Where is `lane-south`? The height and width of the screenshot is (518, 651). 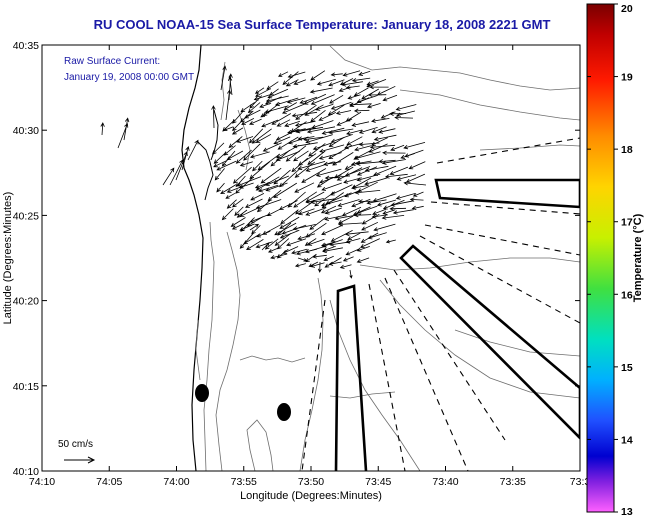
lane-south is located at coordinates (351, 377).